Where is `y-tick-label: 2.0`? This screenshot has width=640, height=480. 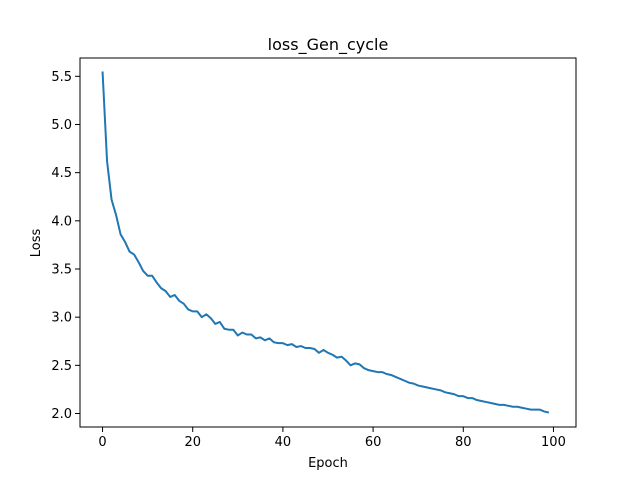 y-tick-label: 2.0 is located at coordinates (61, 414).